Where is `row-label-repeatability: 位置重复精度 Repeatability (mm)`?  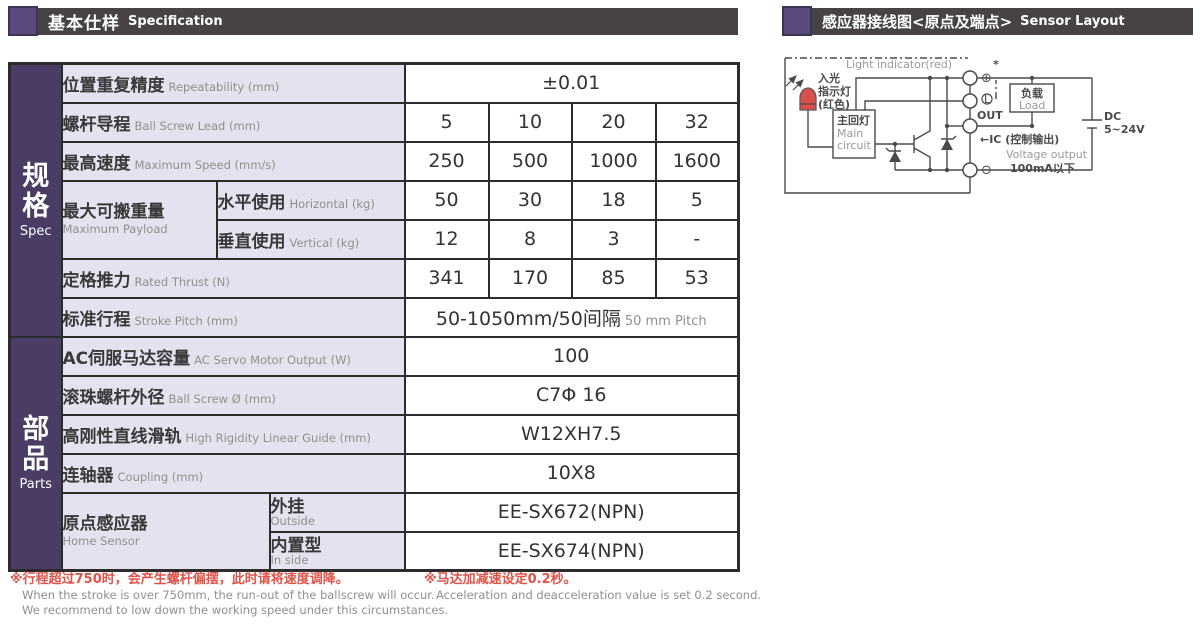 row-label-repeatability: 位置重复精度 Repeatability (mm) is located at coordinates (233, 83).